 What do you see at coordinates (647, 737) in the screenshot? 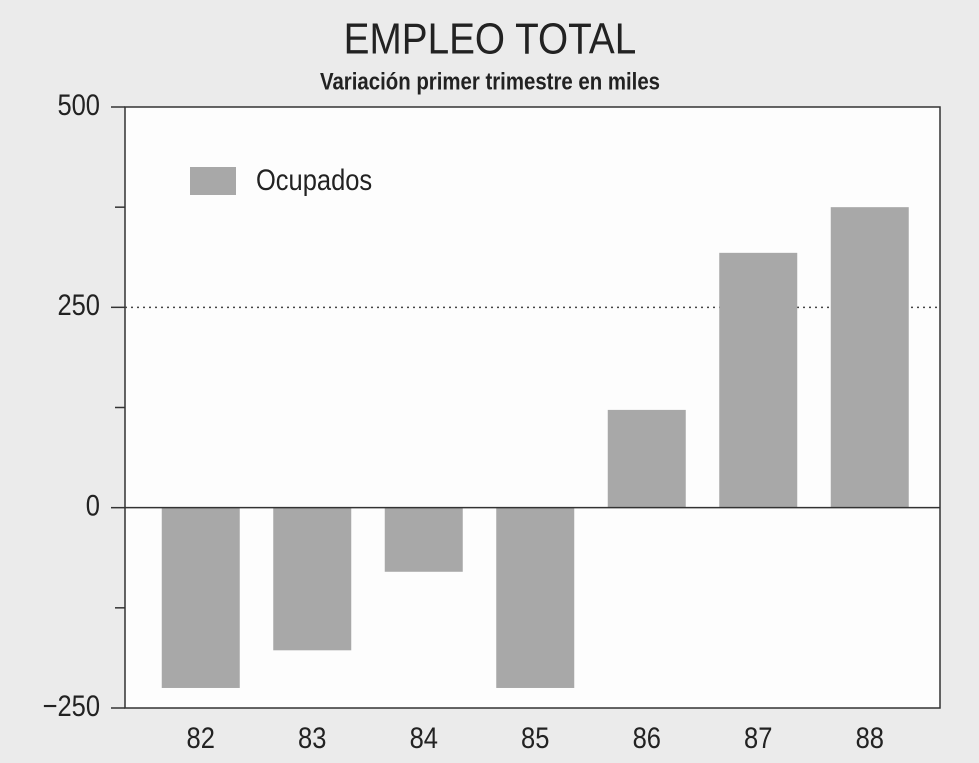
I see `x-tick-label: 86` at bounding box center [647, 737].